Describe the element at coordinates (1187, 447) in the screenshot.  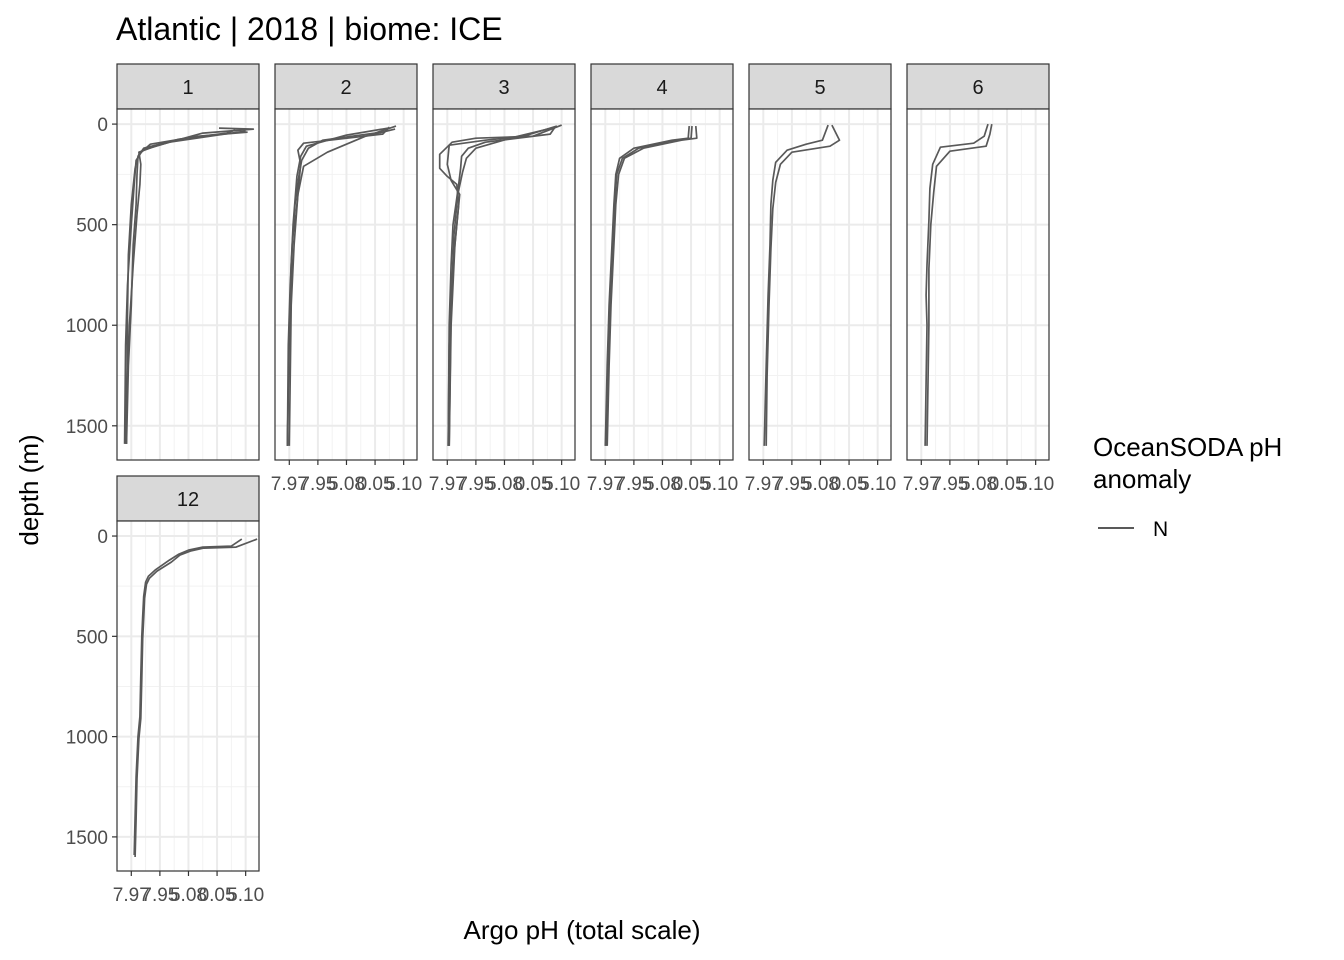
I see `legend-title-line-1: OceanSODA pH` at that location.